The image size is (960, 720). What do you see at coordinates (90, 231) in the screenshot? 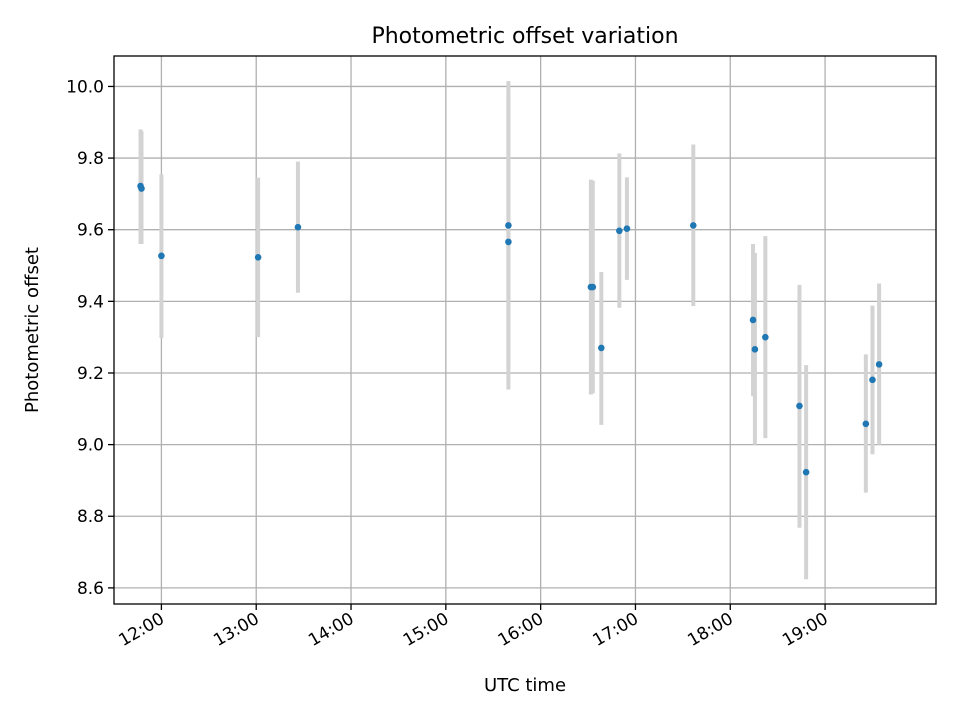
I see `y-tick-label: 9.6` at bounding box center [90, 231].